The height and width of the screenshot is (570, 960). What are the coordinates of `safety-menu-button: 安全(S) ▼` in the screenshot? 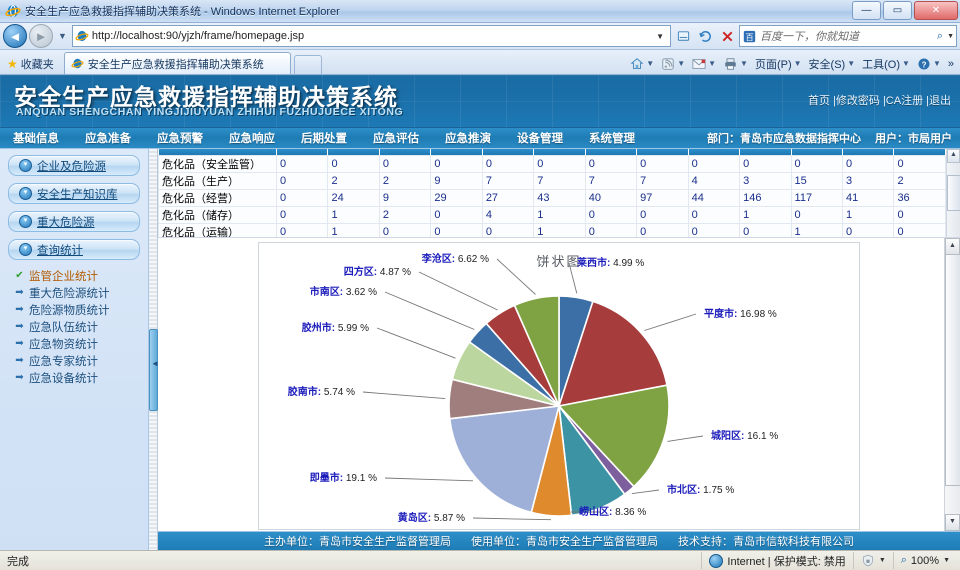 It's located at (832, 63).